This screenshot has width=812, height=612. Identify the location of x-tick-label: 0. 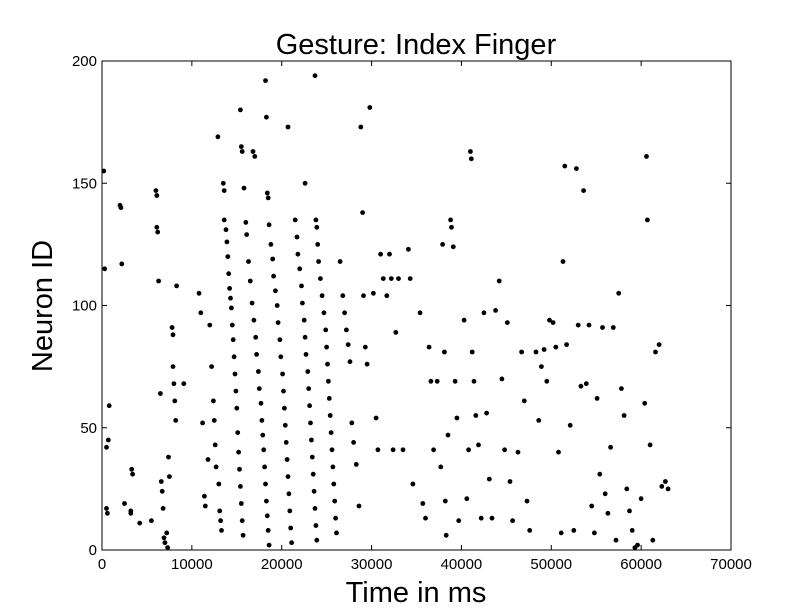
(102, 564).